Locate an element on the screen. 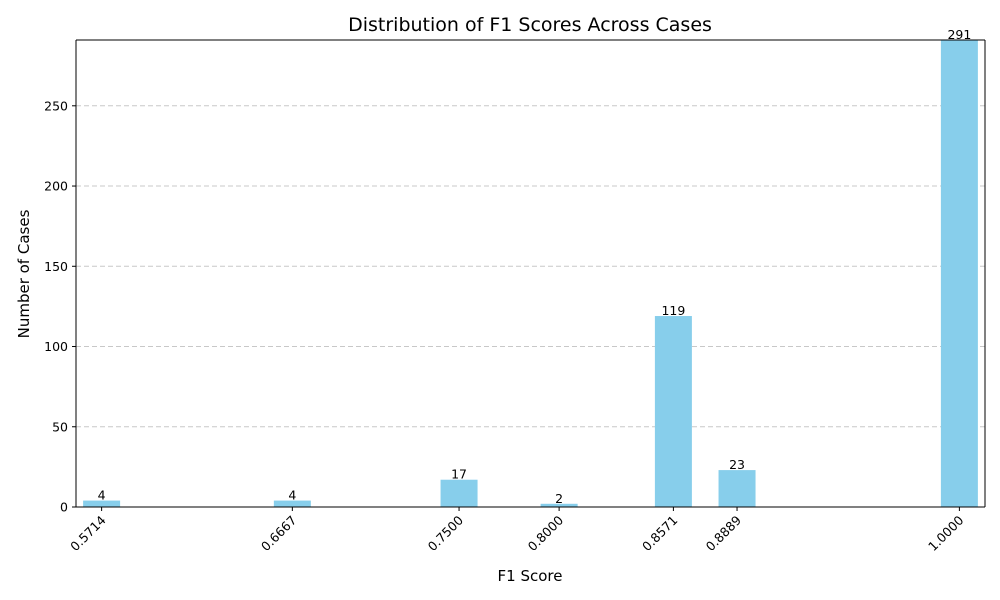  data-label: 291 is located at coordinates (959, 34).